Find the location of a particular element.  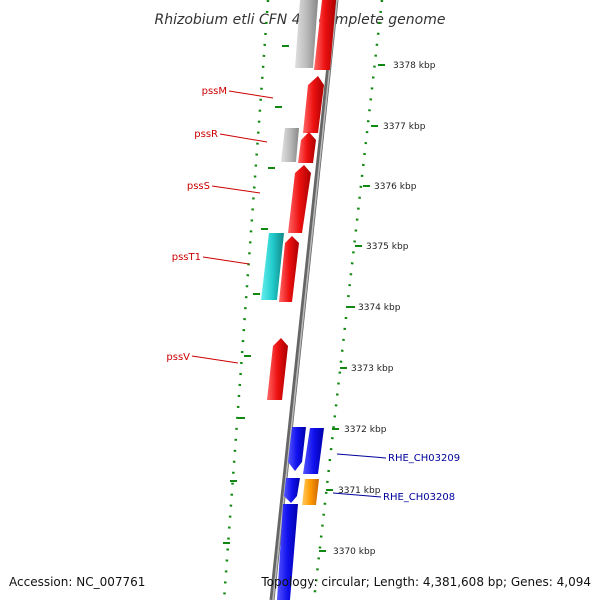

scale-label: 3378 kbp is located at coordinates (414, 66).